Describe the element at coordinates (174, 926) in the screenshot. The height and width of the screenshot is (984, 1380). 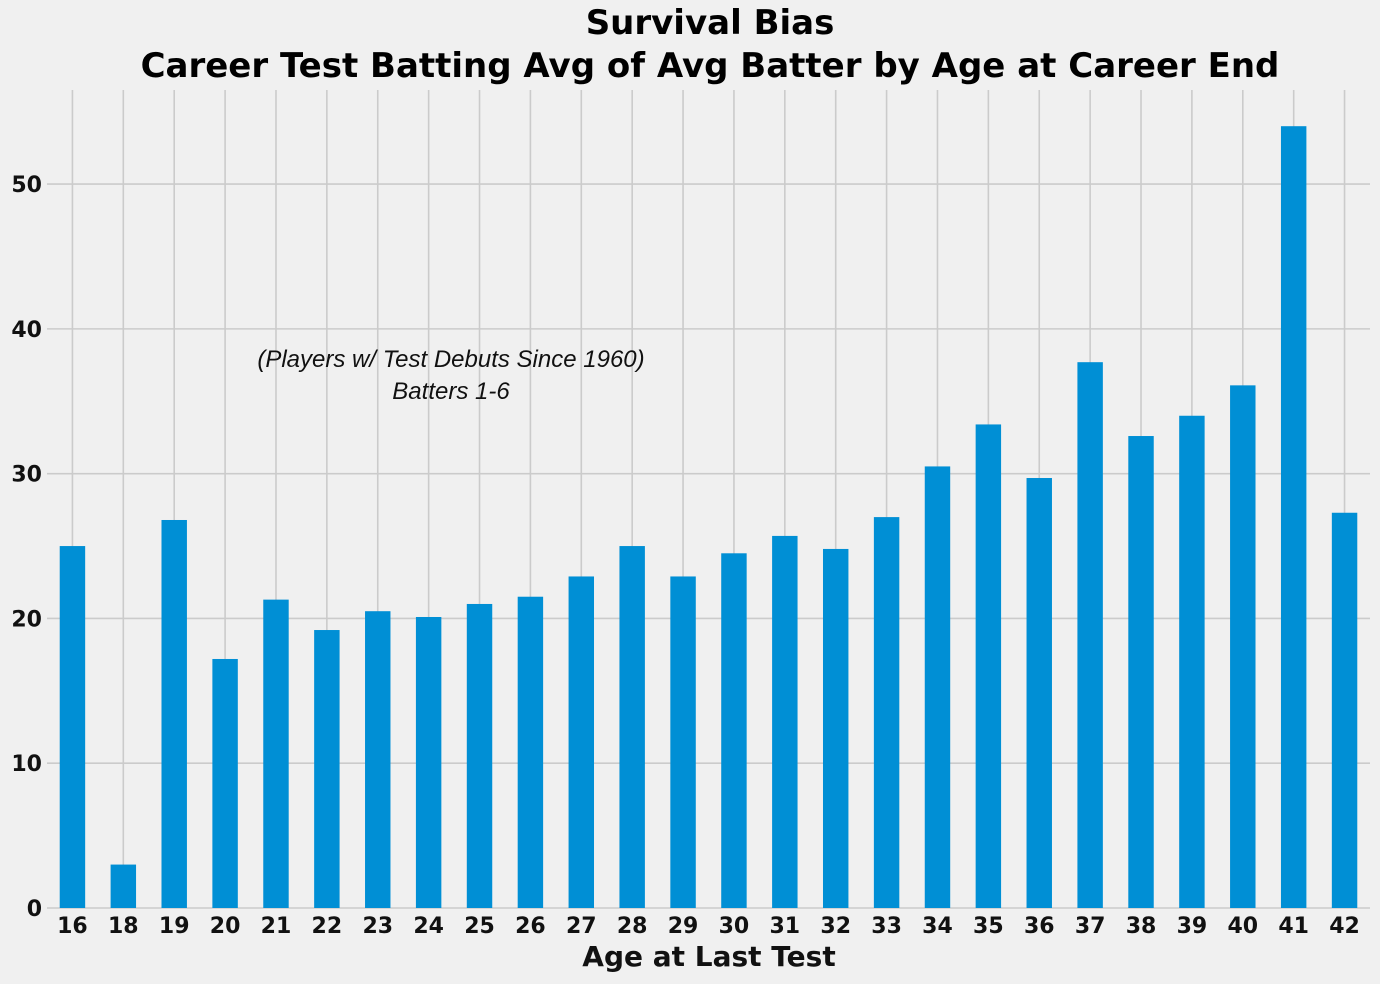
I see `x-tick-label: 19` at that location.